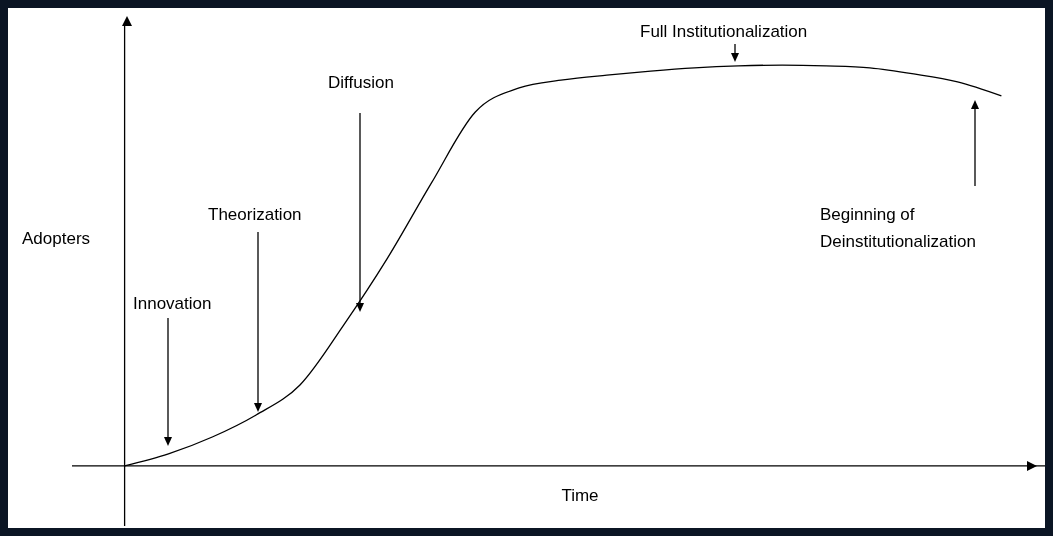  I want to click on annotation: Theorization, so click(255, 215).